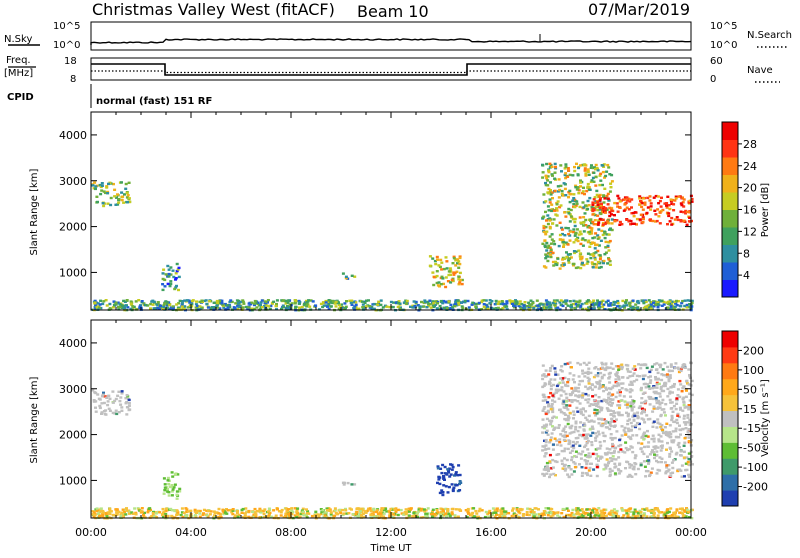 The image size is (800, 558). Describe the element at coordinates (191, 532) in the screenshot. I see `x-tick-label: 04:00` at that location.